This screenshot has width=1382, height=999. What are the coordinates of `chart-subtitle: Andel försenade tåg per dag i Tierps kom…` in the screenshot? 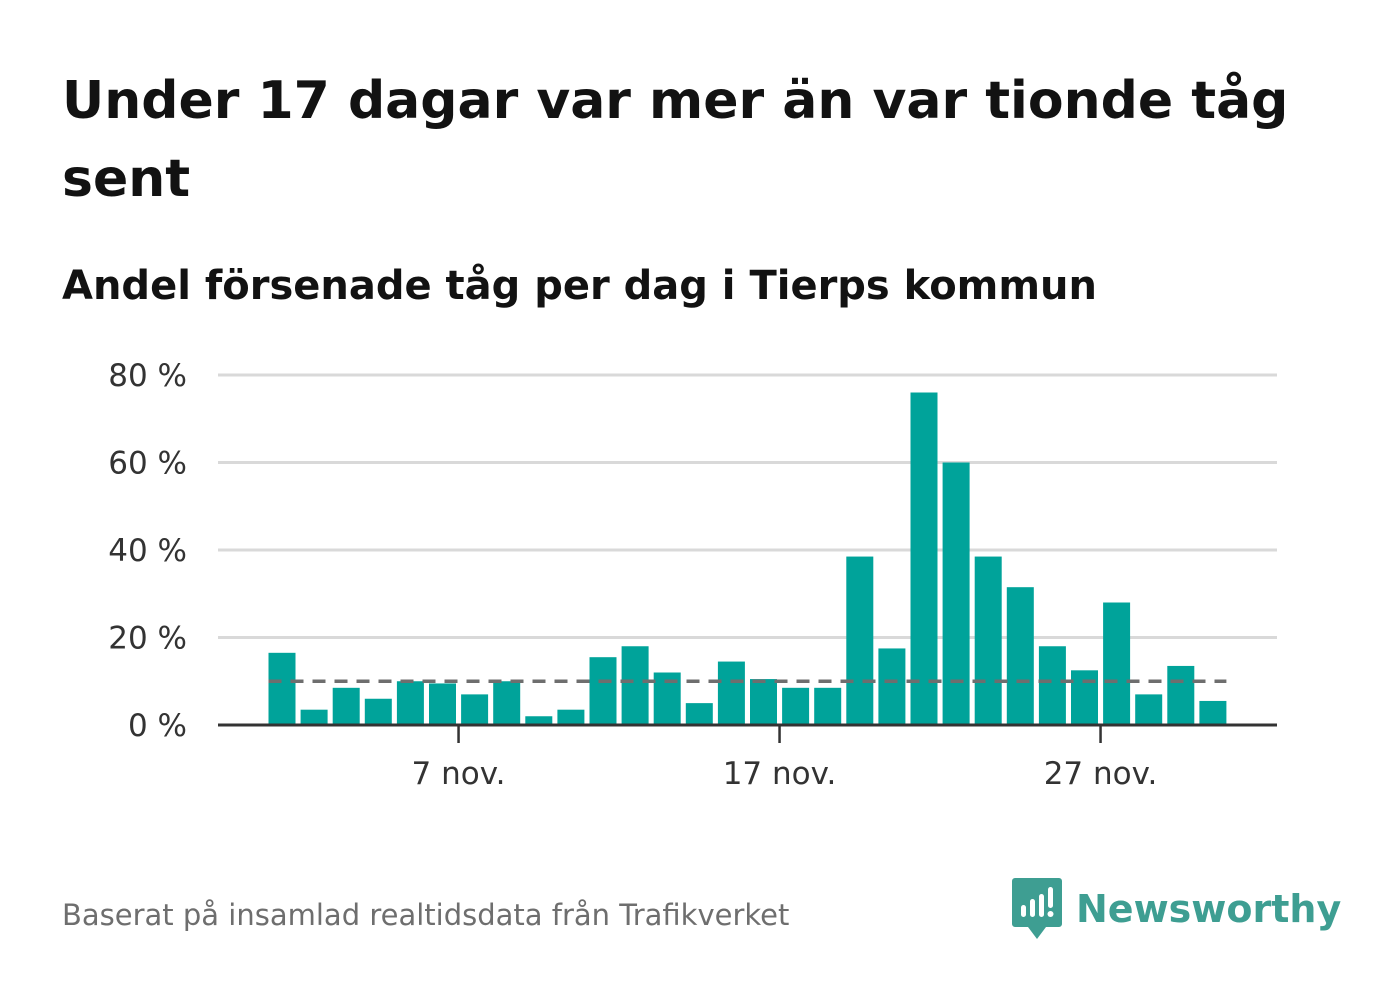 It's located at (579, 286).